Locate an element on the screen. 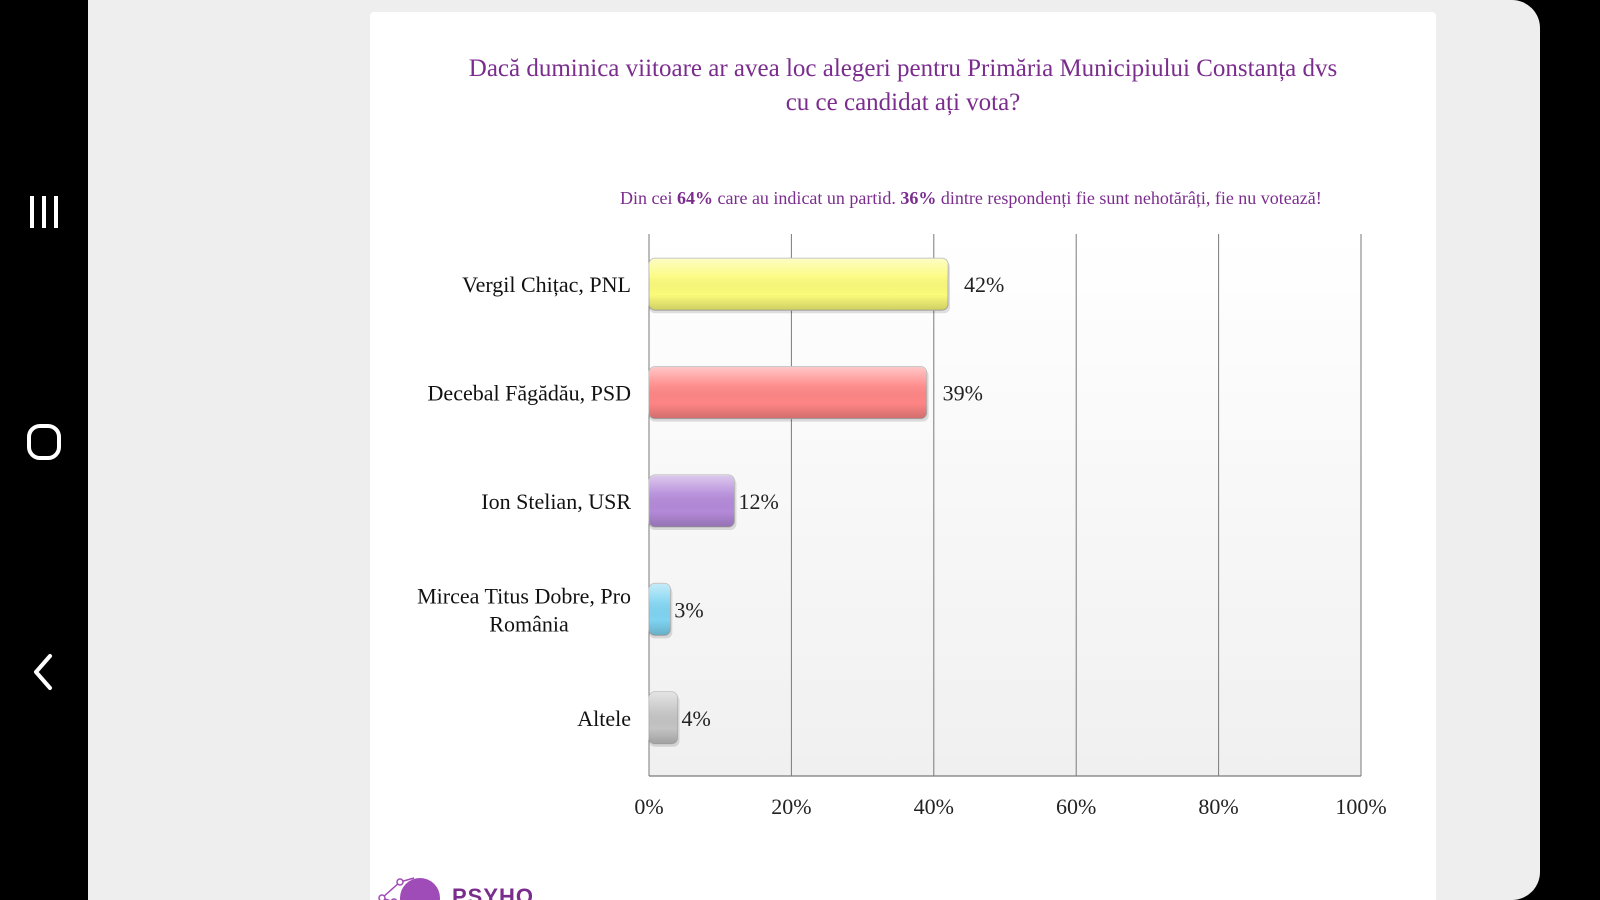  x-tick-label: 80% is located at coordinates (1218, 806).